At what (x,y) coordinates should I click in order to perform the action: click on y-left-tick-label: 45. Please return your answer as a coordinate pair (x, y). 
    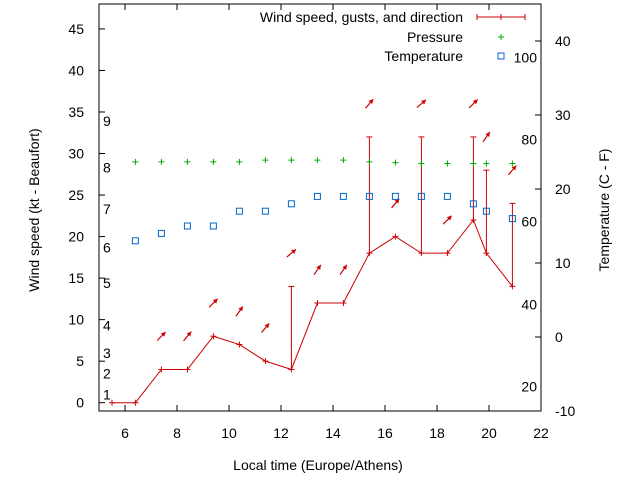
    Looking at the image, I should click on (76, 29).